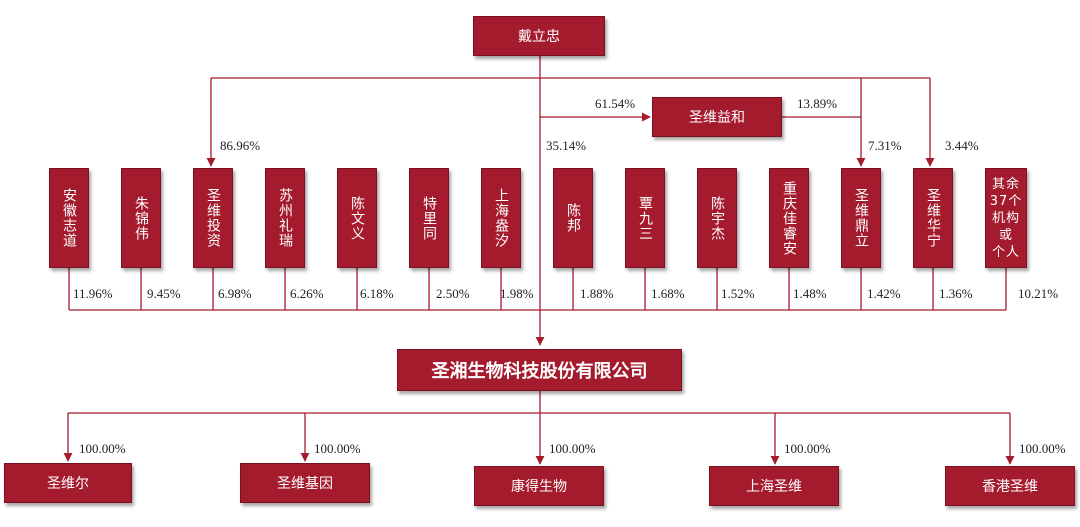 This screenshot has height=527, width=1080. I want to click on platform-name: 圣维益和, so click(717, 118).